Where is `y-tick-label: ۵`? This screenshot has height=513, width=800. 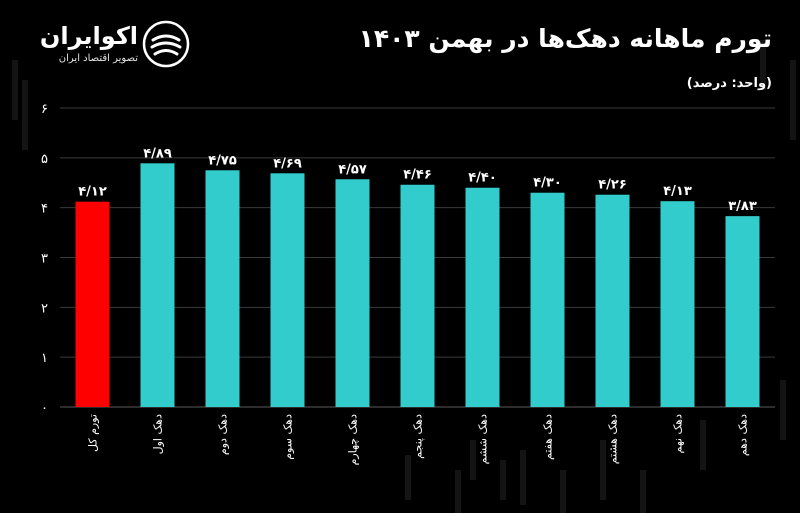
y-tick-label: ۵ is located at coordinates (44, 159).